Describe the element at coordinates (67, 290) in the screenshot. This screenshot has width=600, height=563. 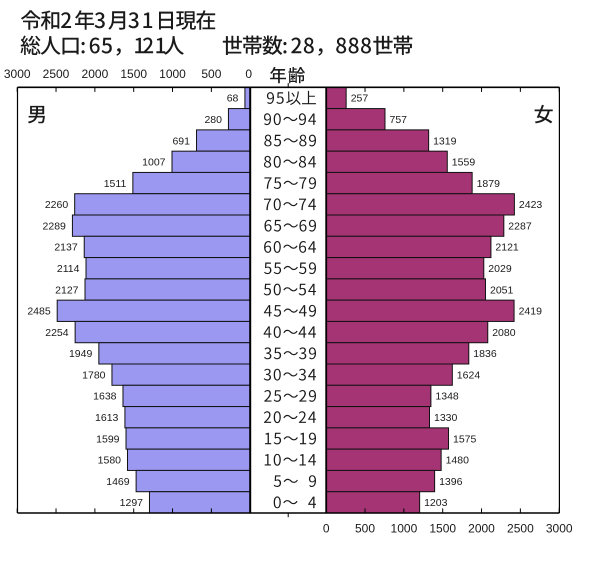
I see `svg-text: 2127` at that location.